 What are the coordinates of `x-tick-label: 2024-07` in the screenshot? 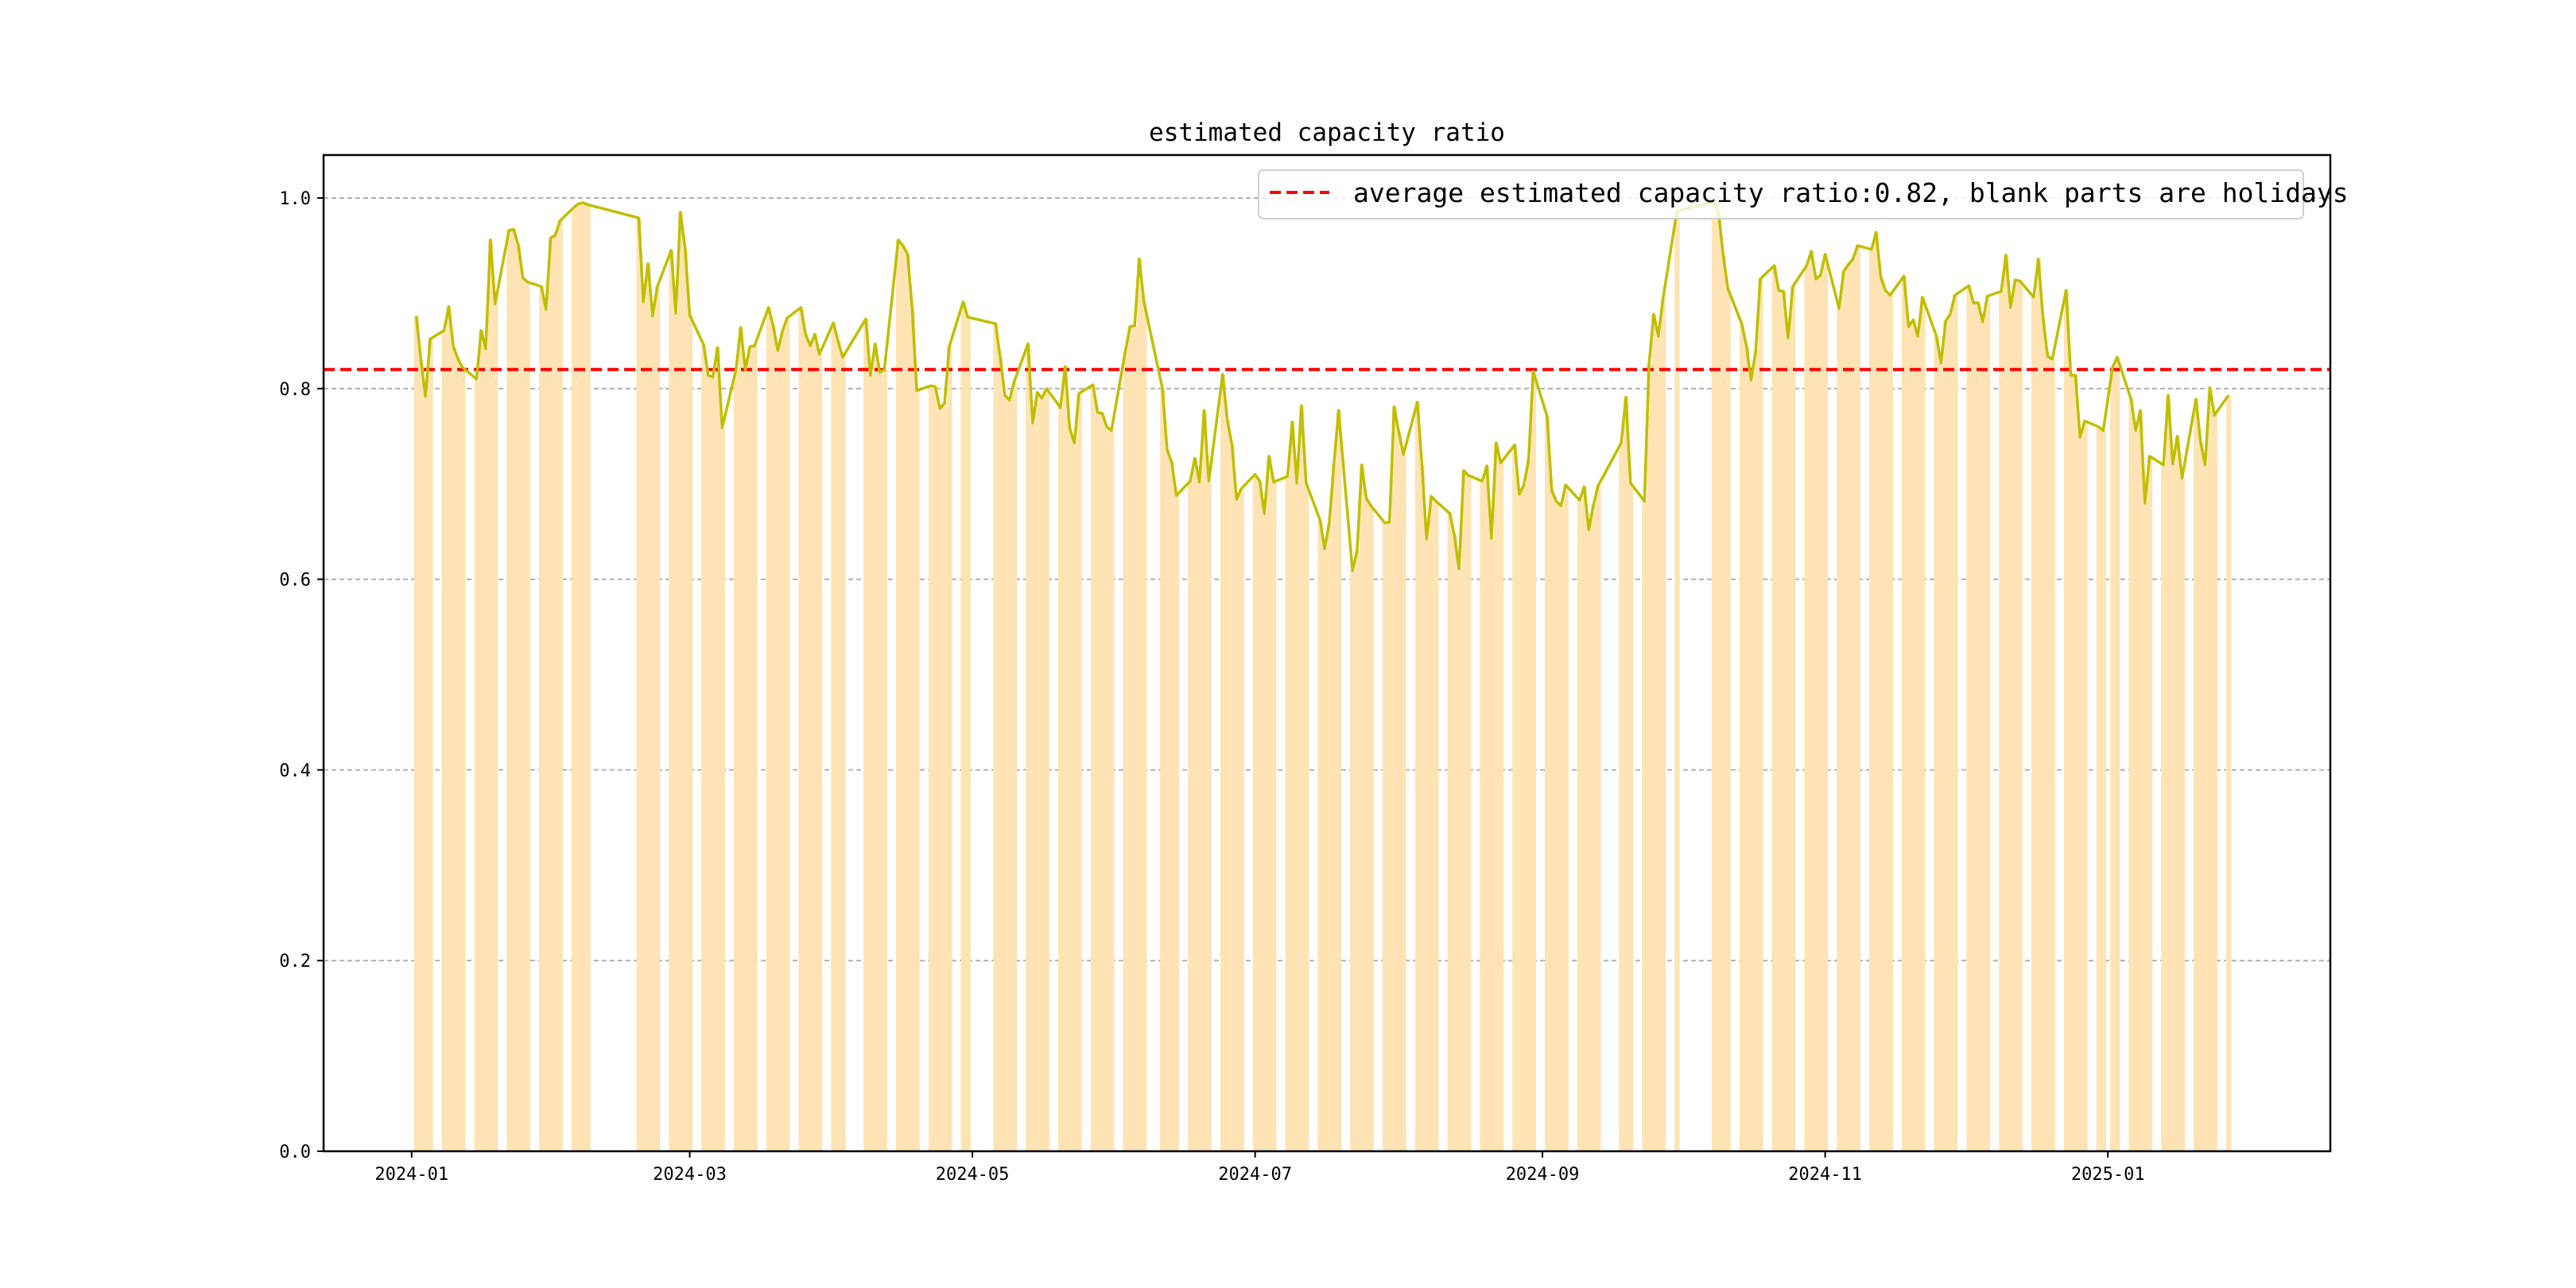 It's located at (1255, 1175).